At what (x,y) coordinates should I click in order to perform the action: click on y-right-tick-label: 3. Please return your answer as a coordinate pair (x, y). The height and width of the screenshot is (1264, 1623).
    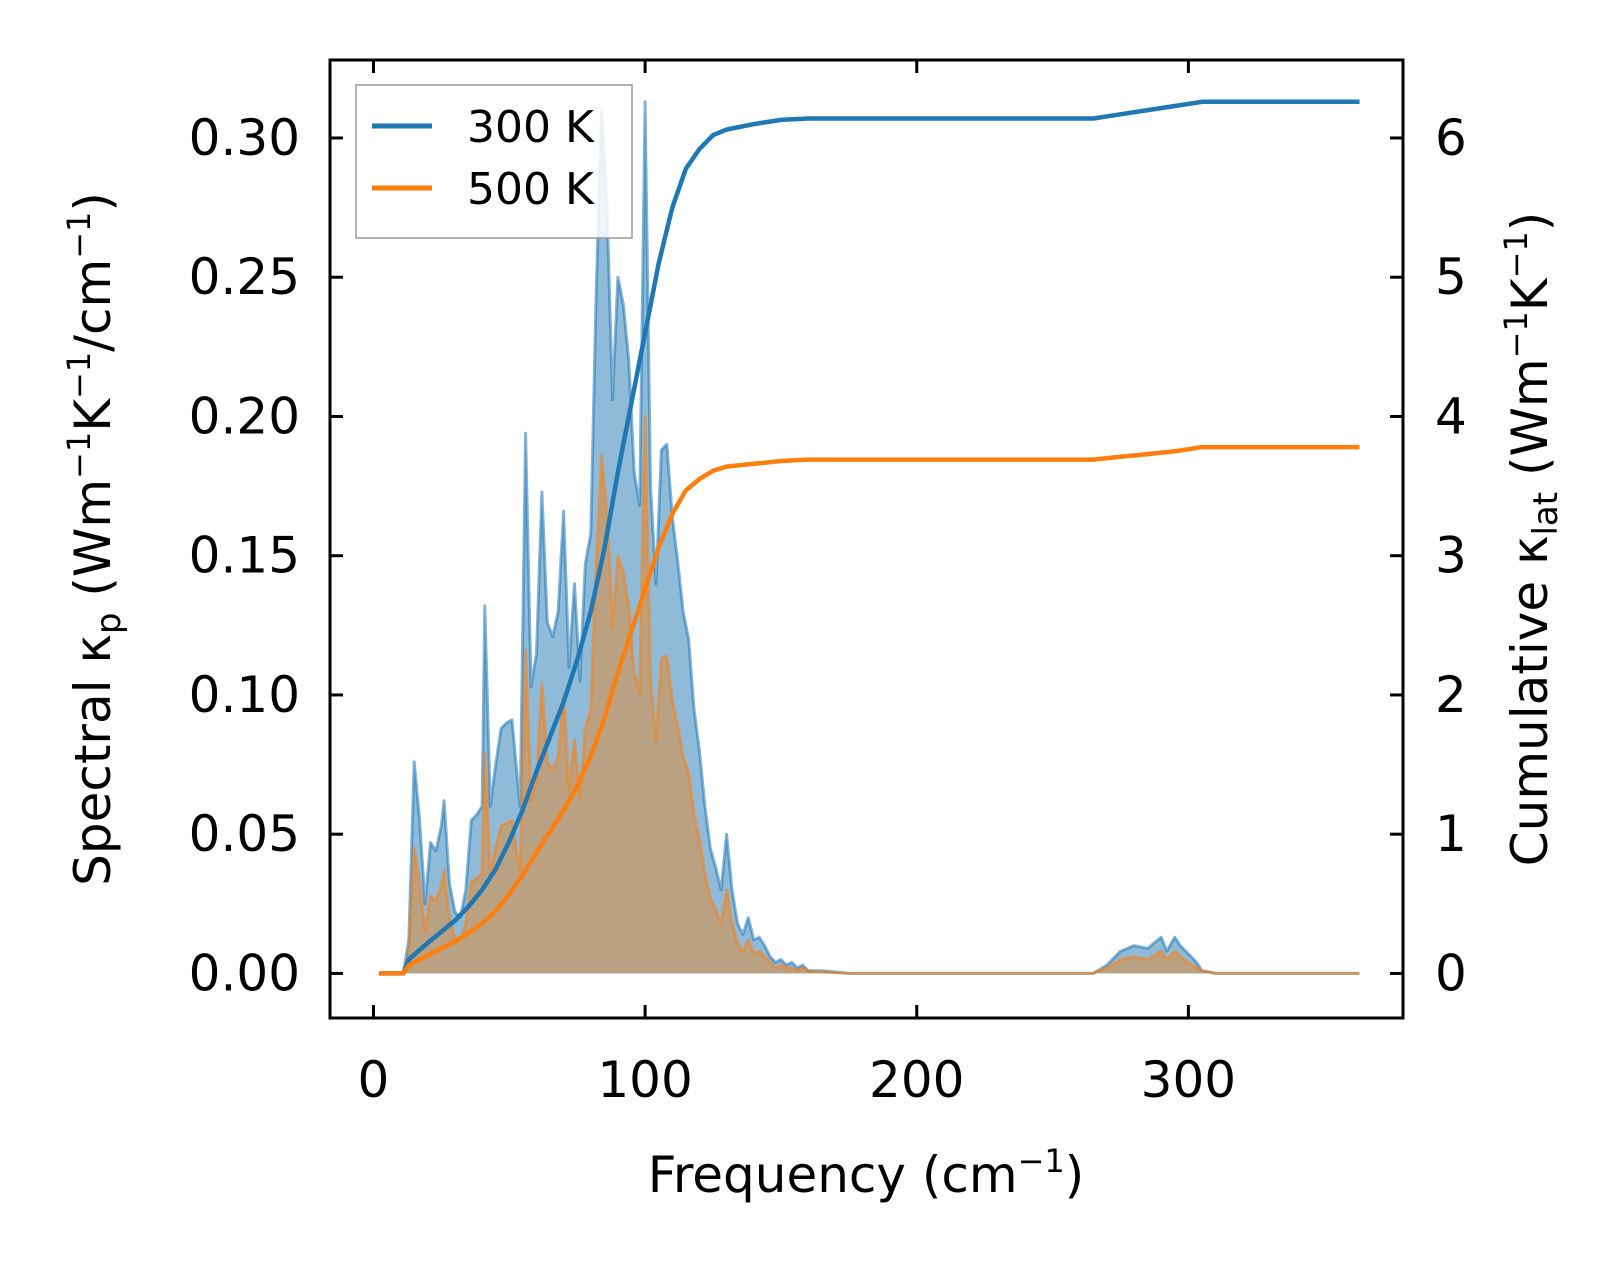
    Looking at the image, I should click on (1451, 556).